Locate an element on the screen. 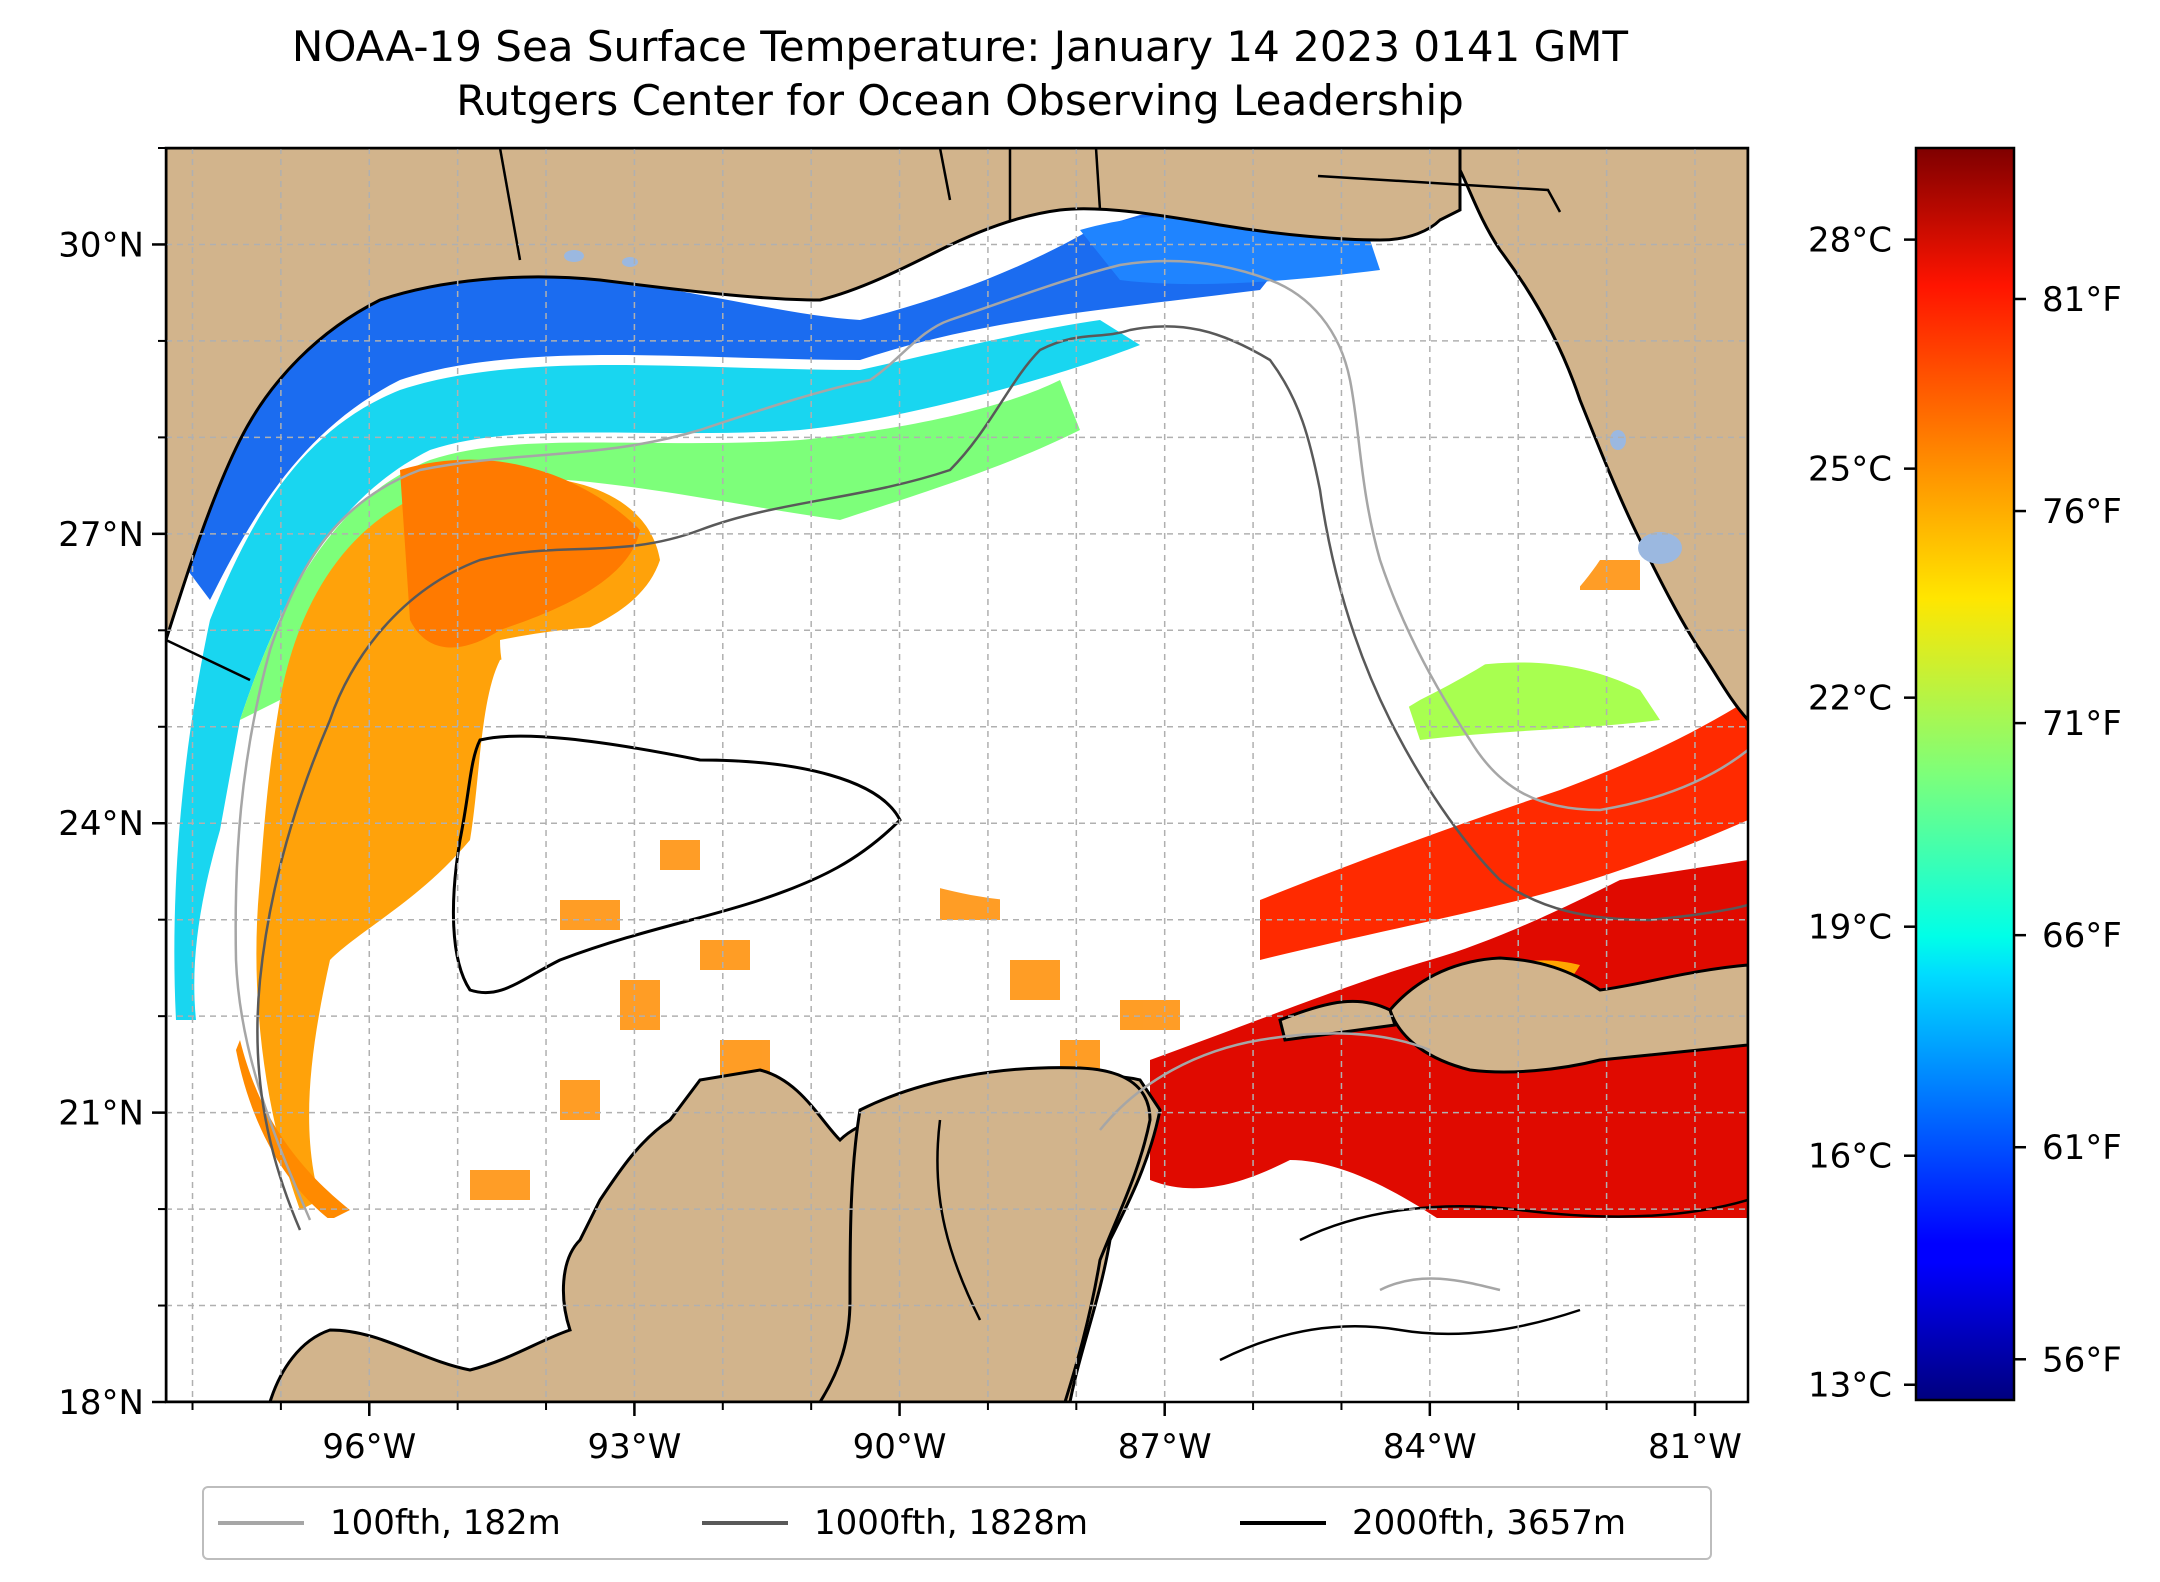 The image size is (2160, 1582). fahrenheit-tick-label: 71°F is located at coordinates (2082, 724).